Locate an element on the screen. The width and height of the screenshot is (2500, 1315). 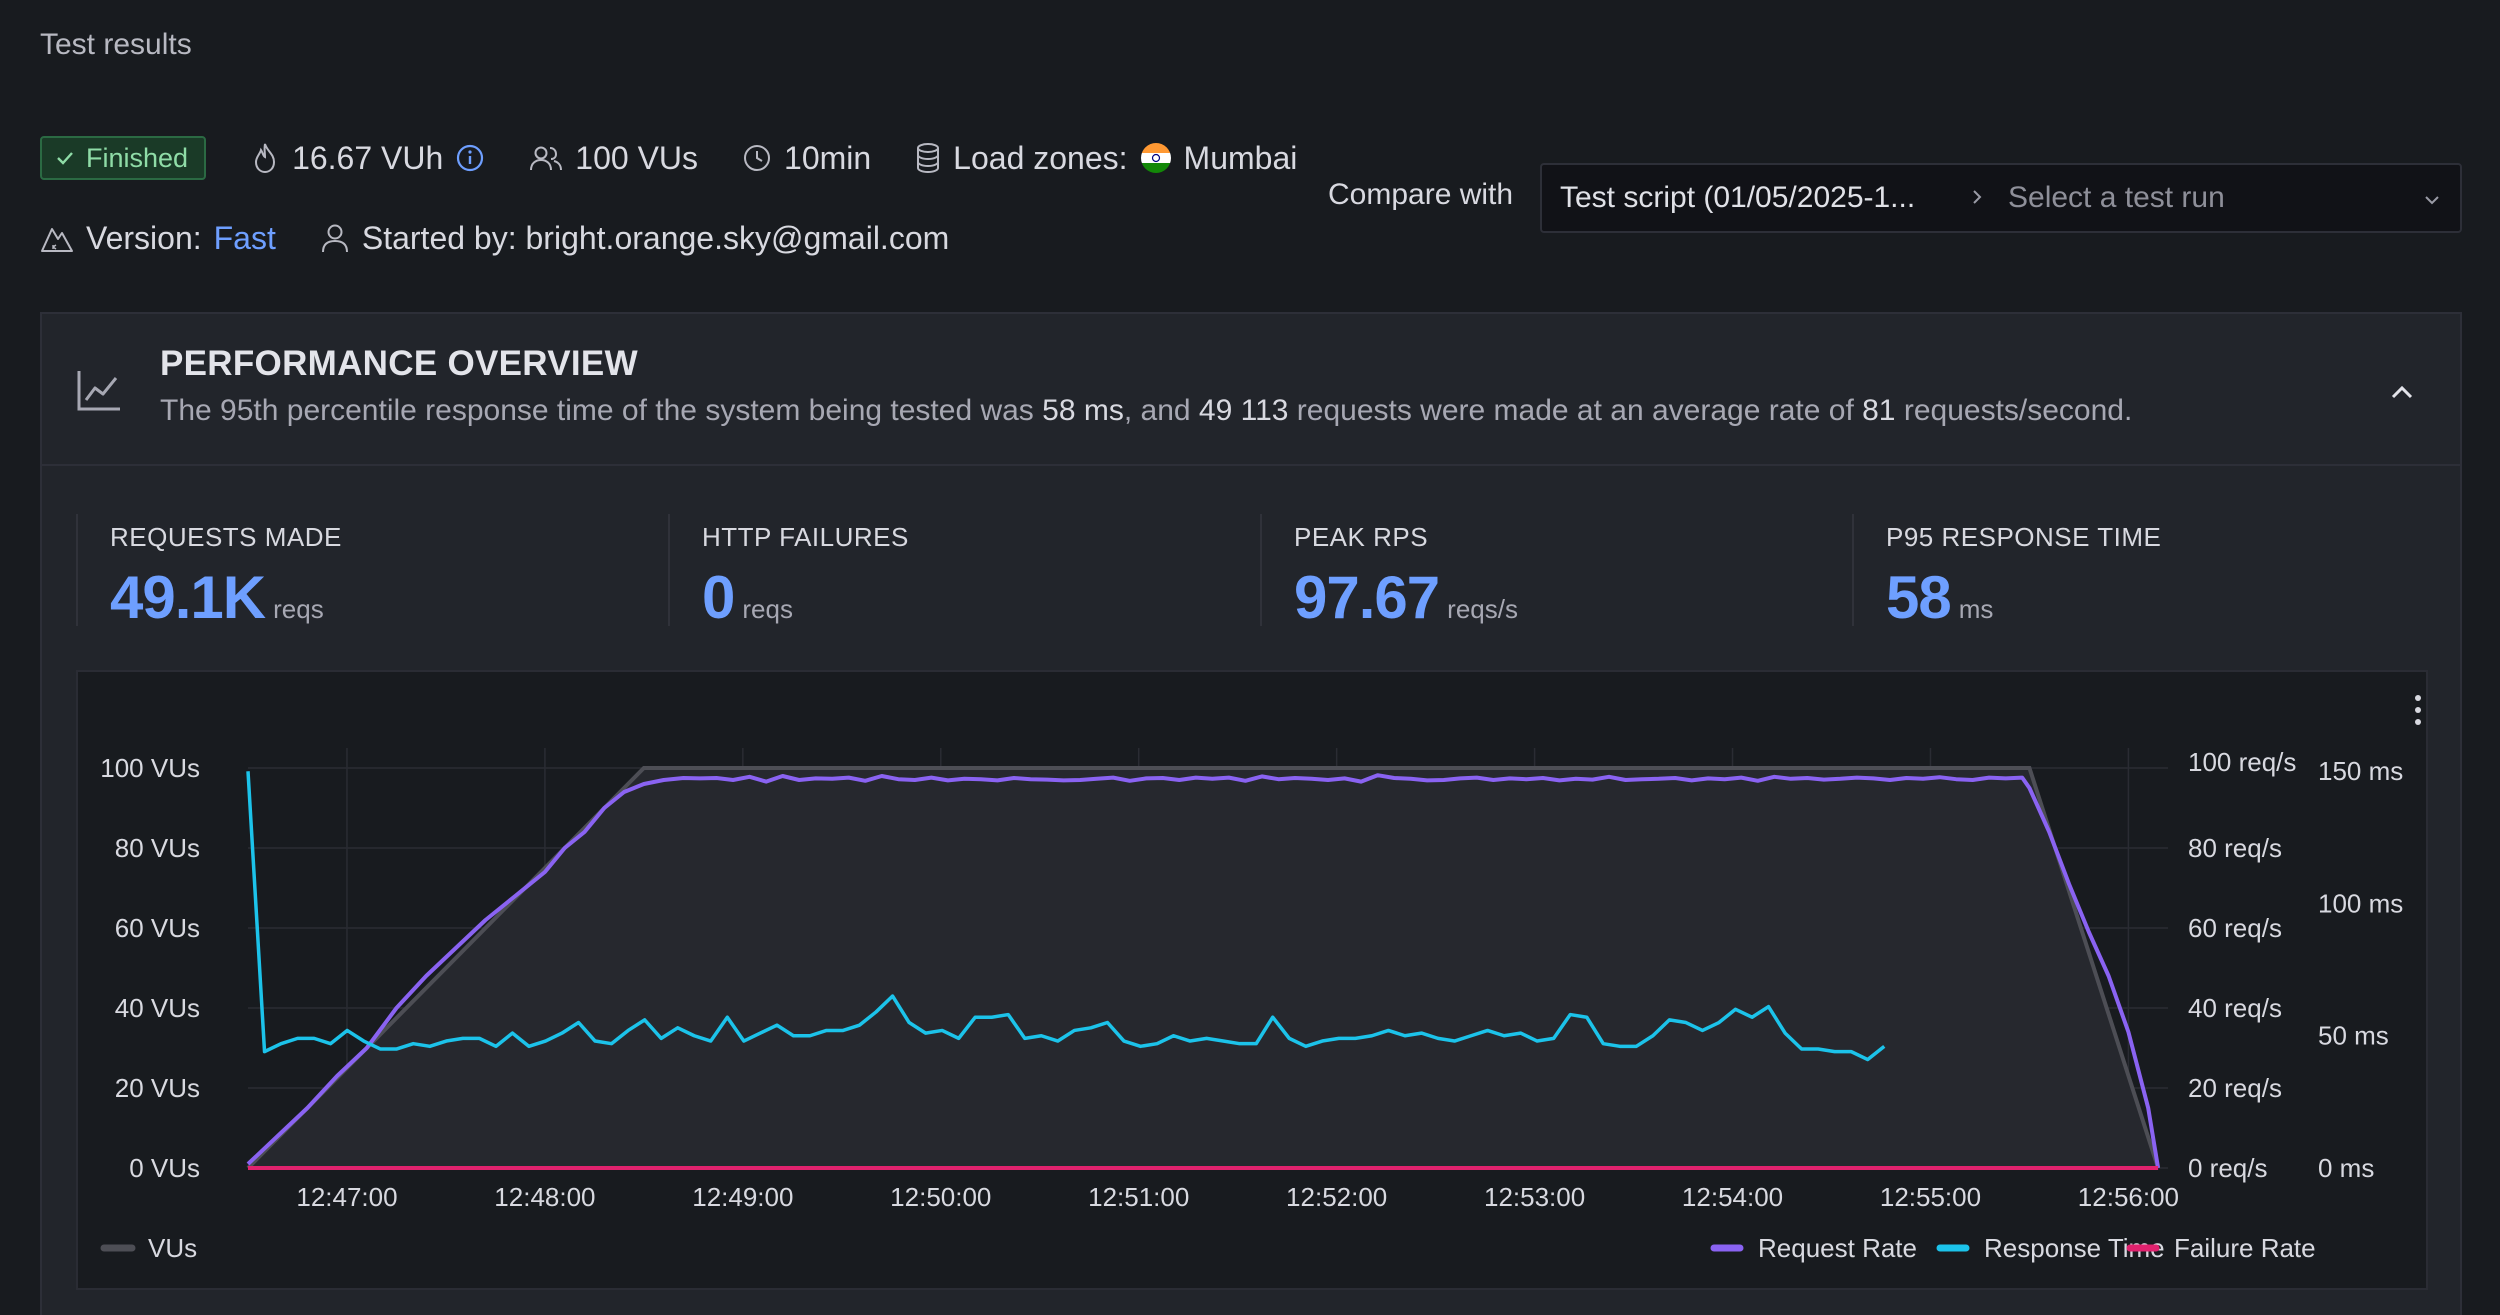
check-icon is located at coordinates (65, 158).